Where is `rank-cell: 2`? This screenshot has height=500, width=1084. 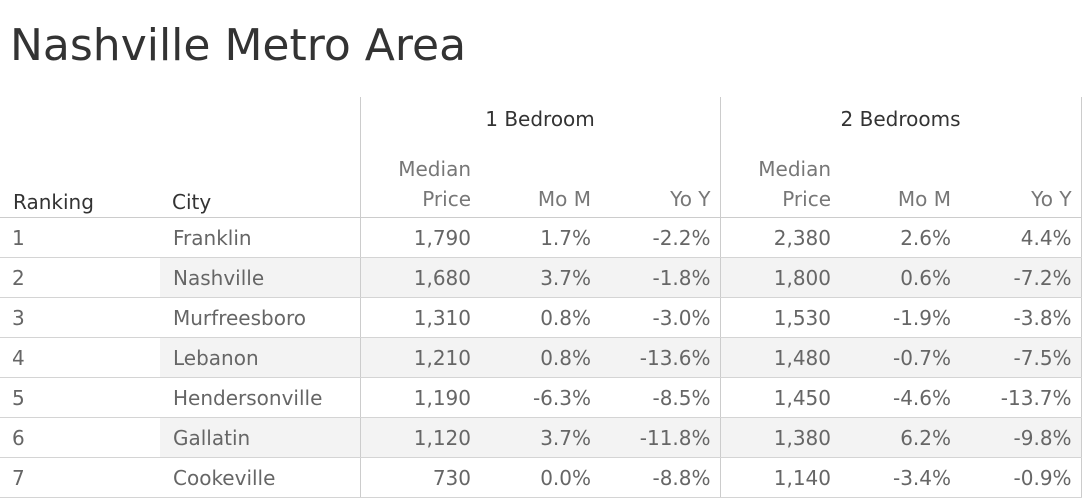 rank-cell: 2 is located at coordinates (80, 277).